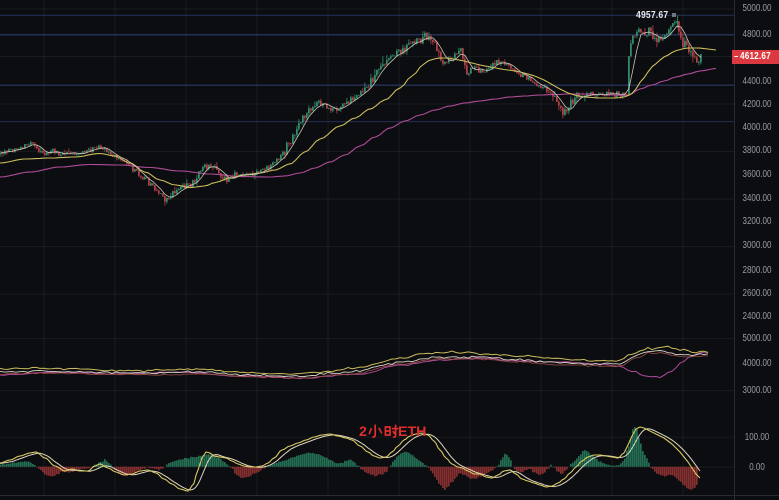 The height and width of the screenshot is (500, 779). Describe the element at coordinates (412, 432) in the screenshot. I see `svg-text: ETH` at that location.